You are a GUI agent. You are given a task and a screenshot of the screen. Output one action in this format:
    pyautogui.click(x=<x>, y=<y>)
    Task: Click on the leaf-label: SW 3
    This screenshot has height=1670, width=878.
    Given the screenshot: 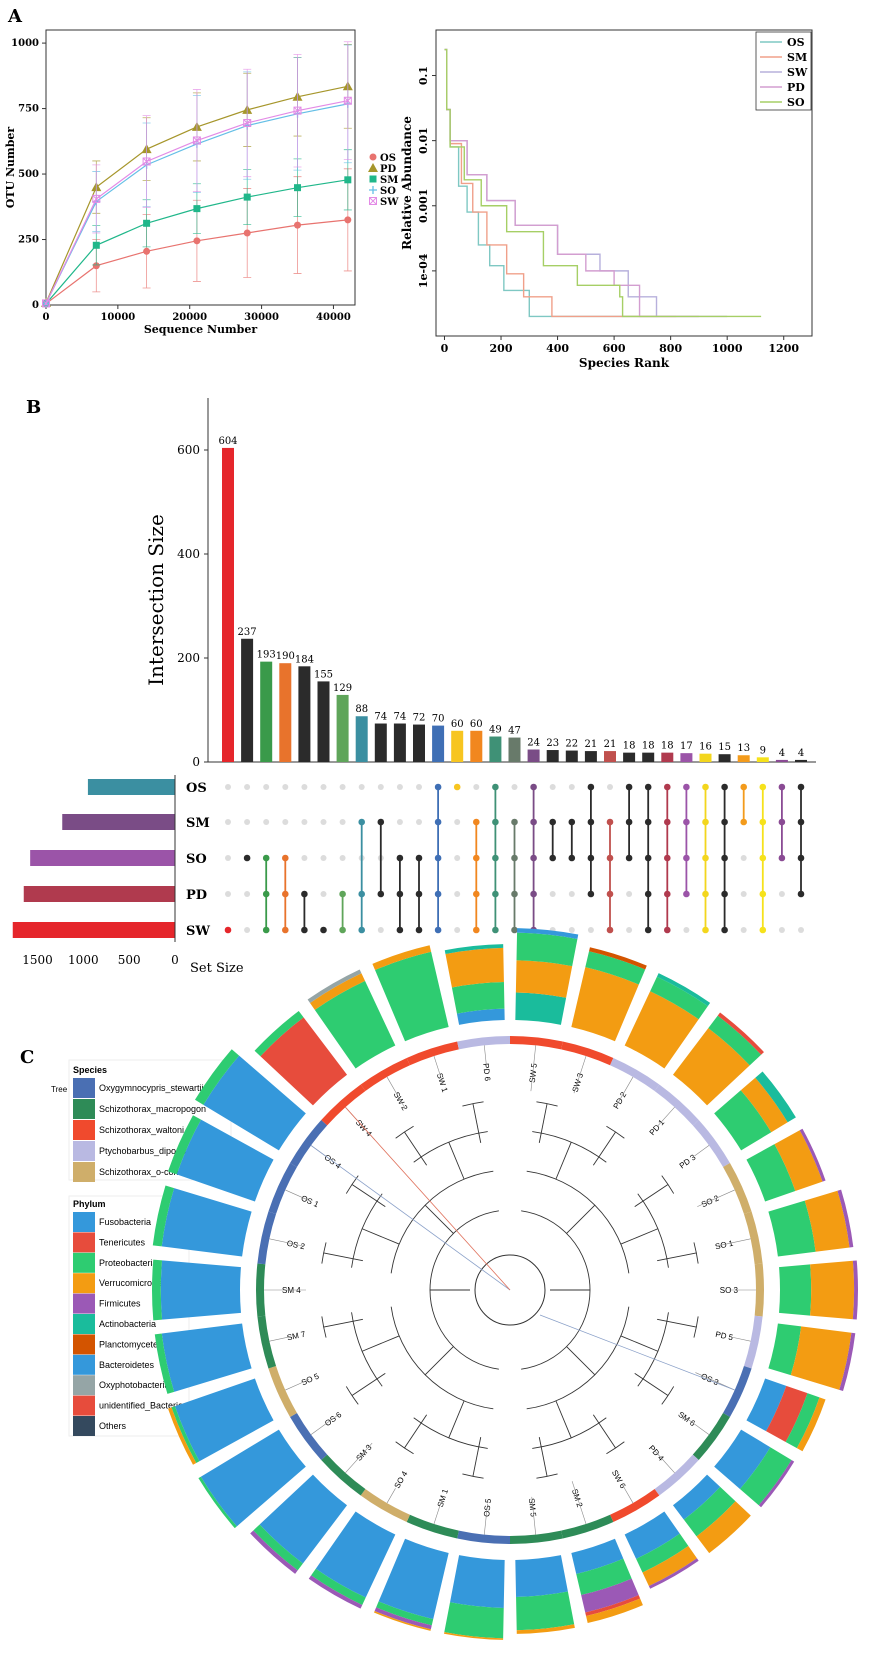 What is the action you would take?
    pyautogui.click(x=578, y=1082)
    